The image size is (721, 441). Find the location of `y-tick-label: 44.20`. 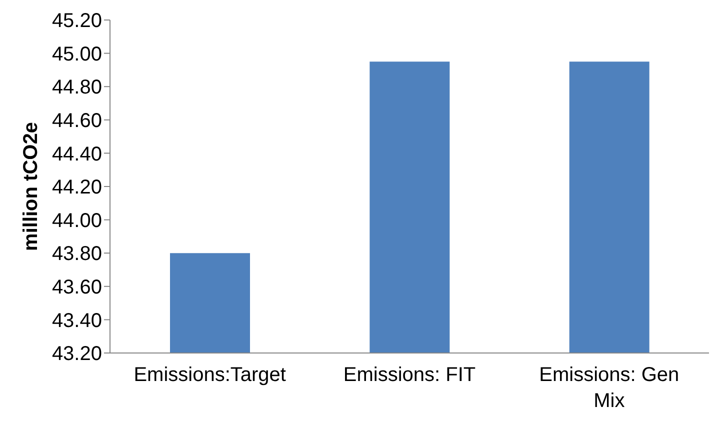

y-tick-label: 44.20 is located at coordinates (77, 187).